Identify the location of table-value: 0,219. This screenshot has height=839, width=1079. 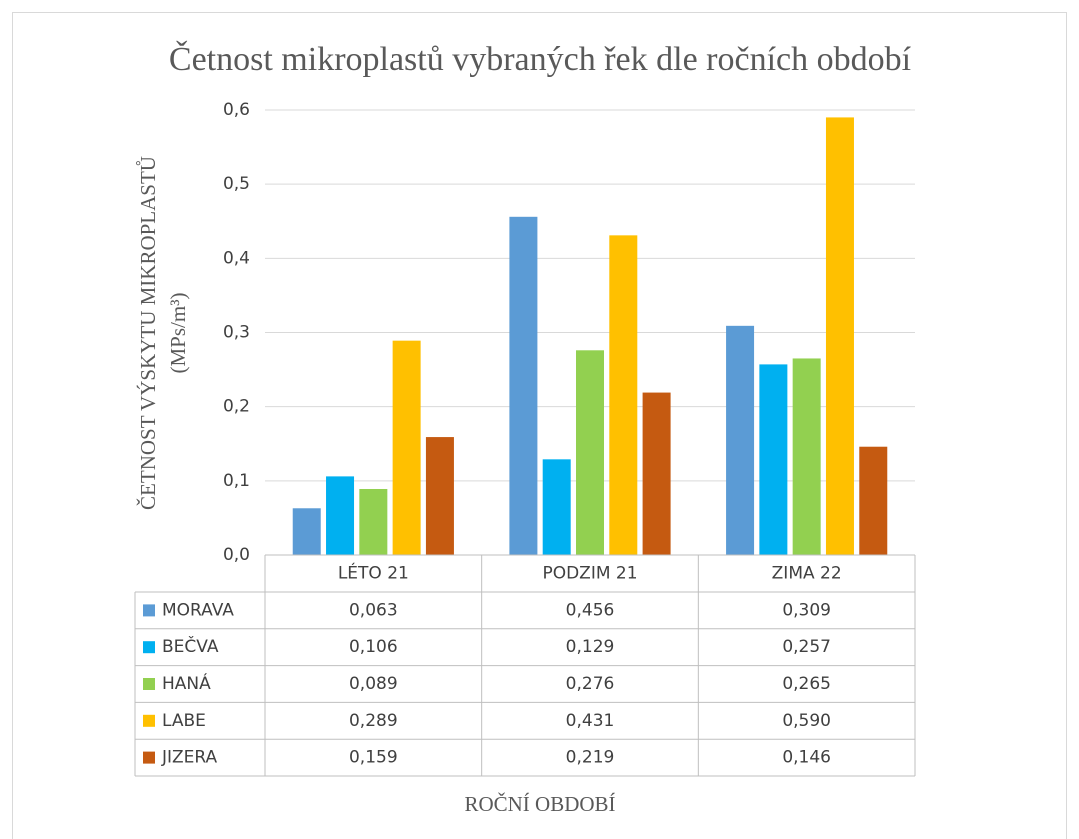
(590, 758).